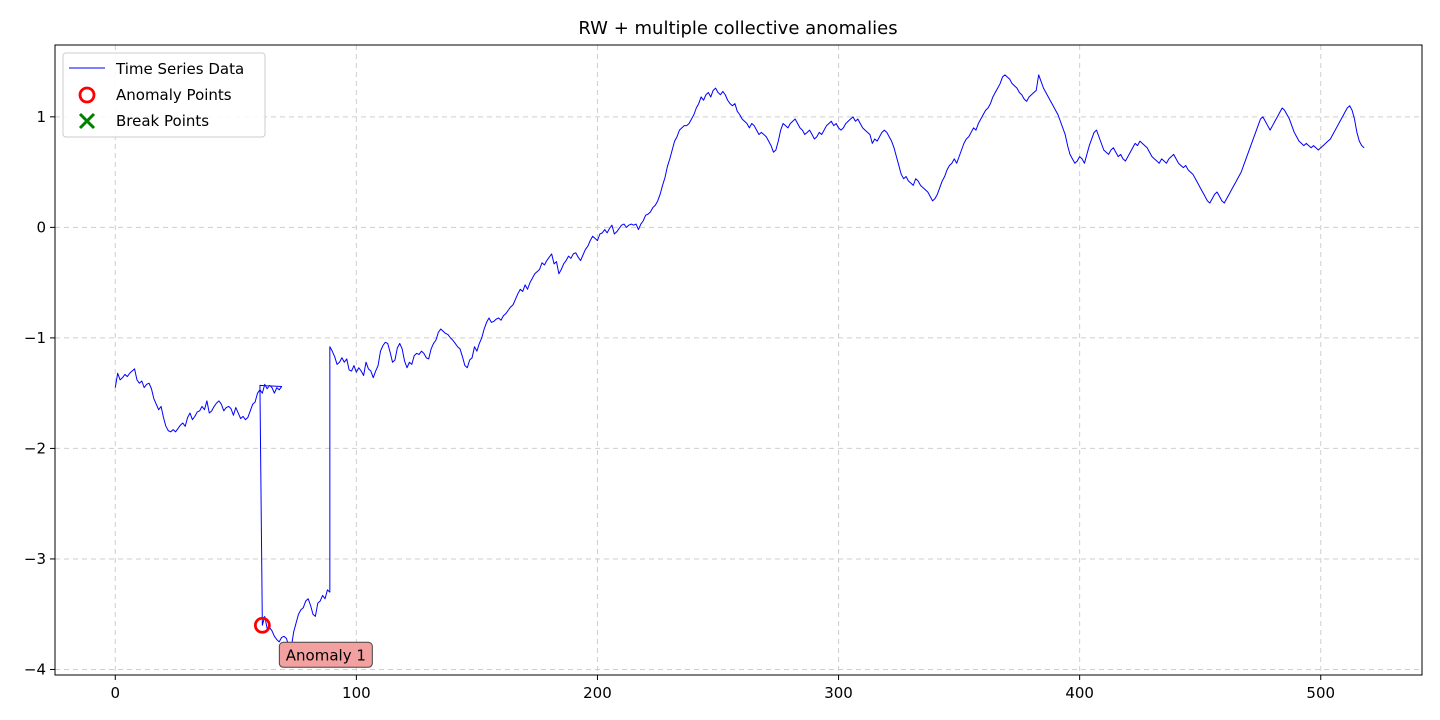  I want to click on annotation-box, so click(325, 654).